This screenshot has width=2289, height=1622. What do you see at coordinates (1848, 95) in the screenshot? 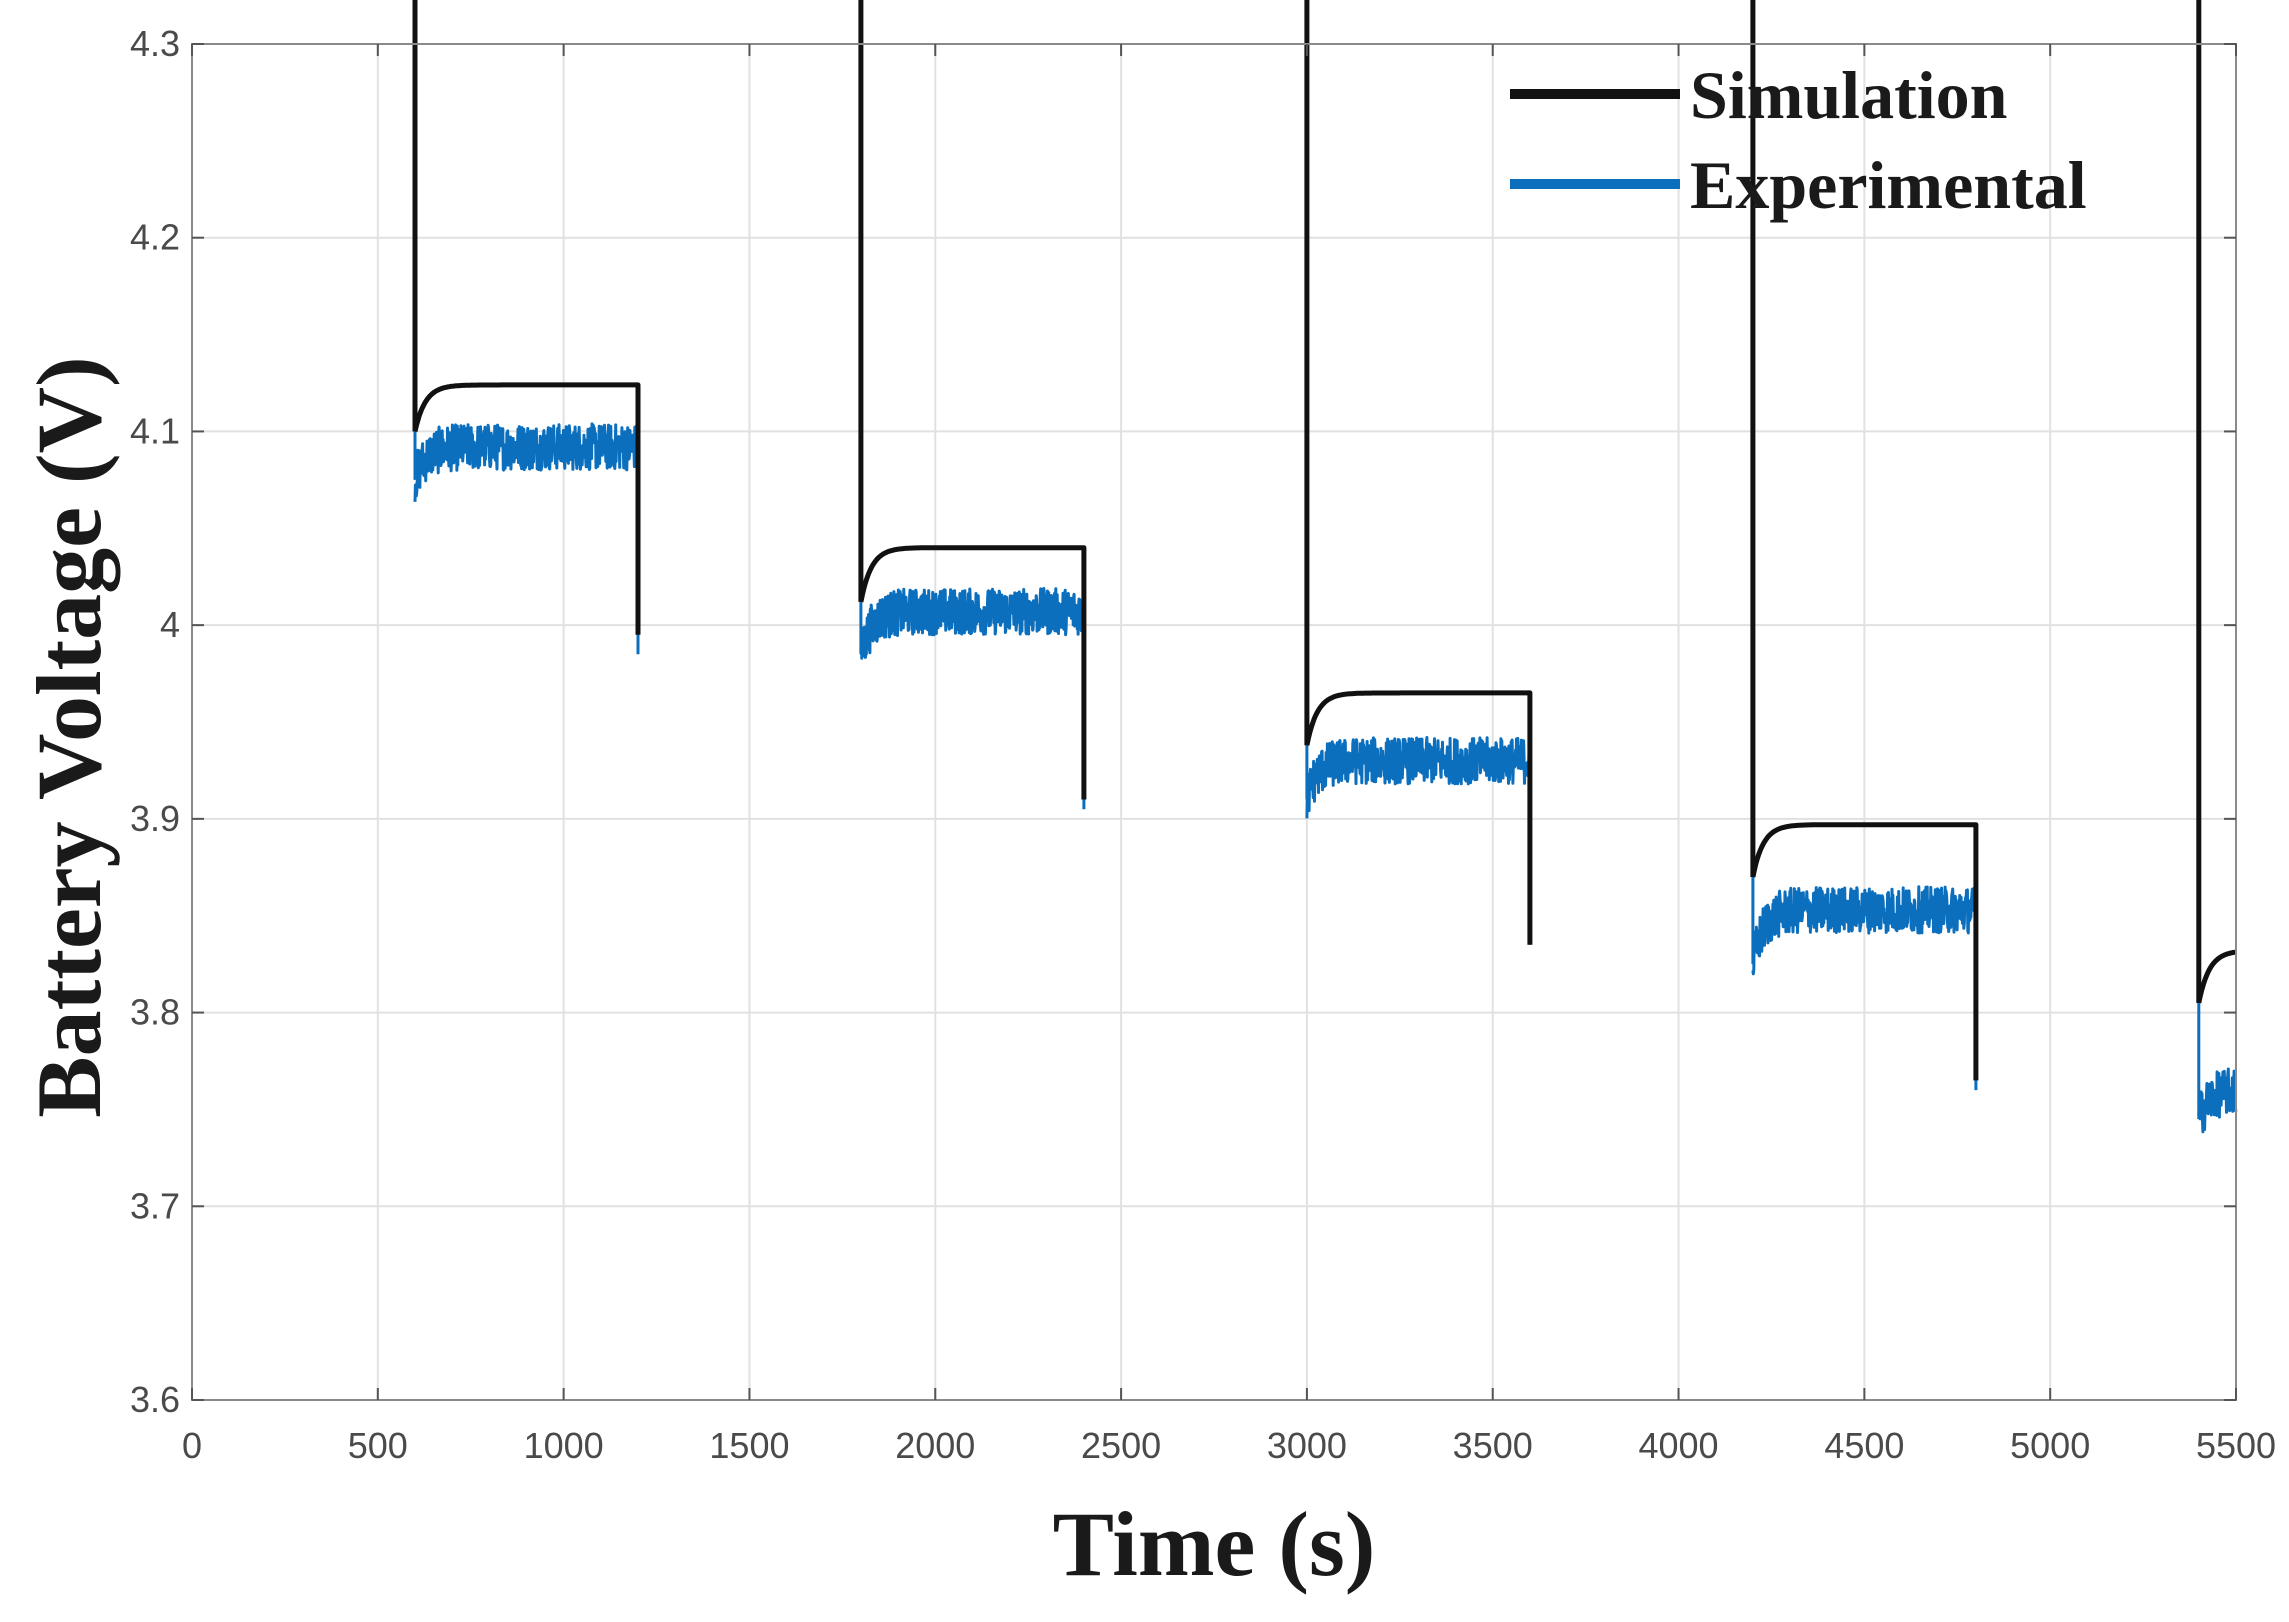
I see `legend-label-simulation: Simulation` at bounding box center [1848, 95].